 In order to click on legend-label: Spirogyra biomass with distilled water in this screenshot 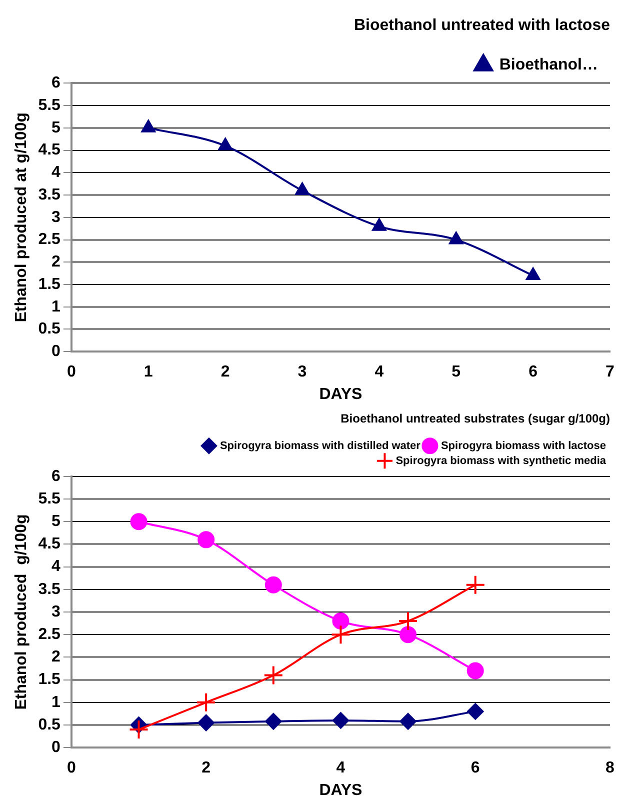, I will do `click(321, 446)`.